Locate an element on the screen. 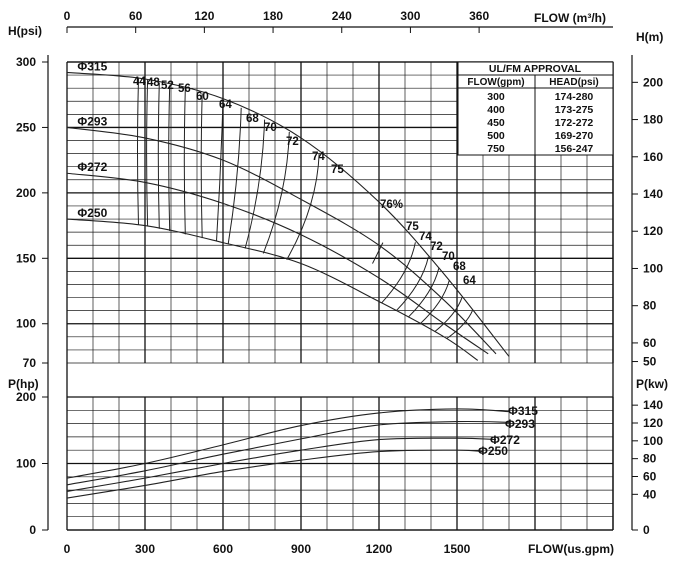  bottom-axis-tick-label: 600 is located at coordinates (223, 549).